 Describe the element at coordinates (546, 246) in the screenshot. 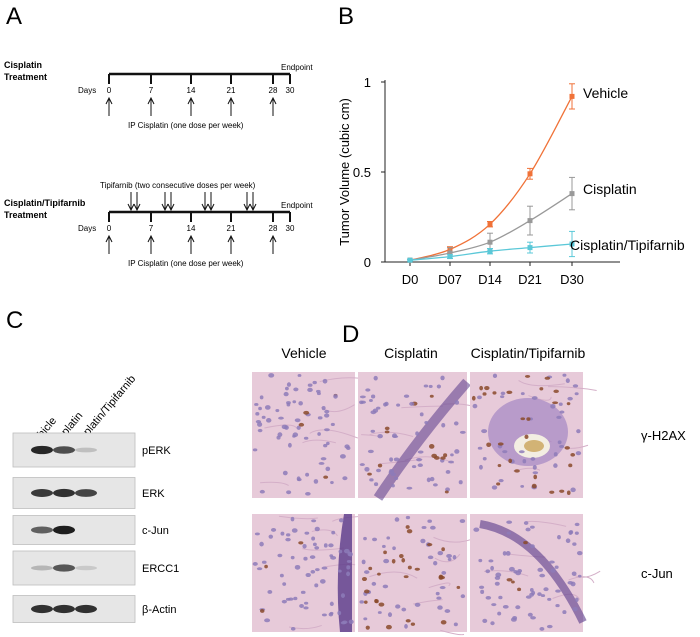

I see `series-cisplatin-tipifarnib: Cisplatin/Tipifarnib` at that location.